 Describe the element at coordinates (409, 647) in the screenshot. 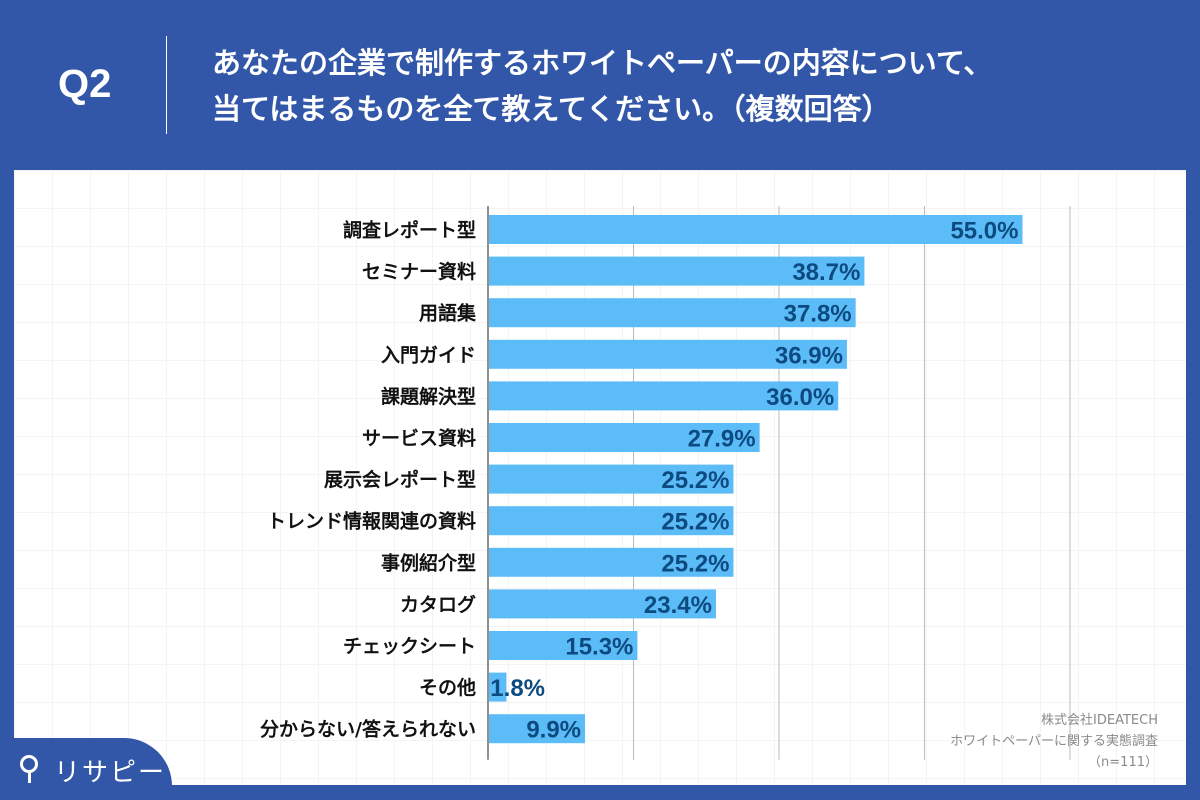

I see `category-label: チェックシート` at that location.